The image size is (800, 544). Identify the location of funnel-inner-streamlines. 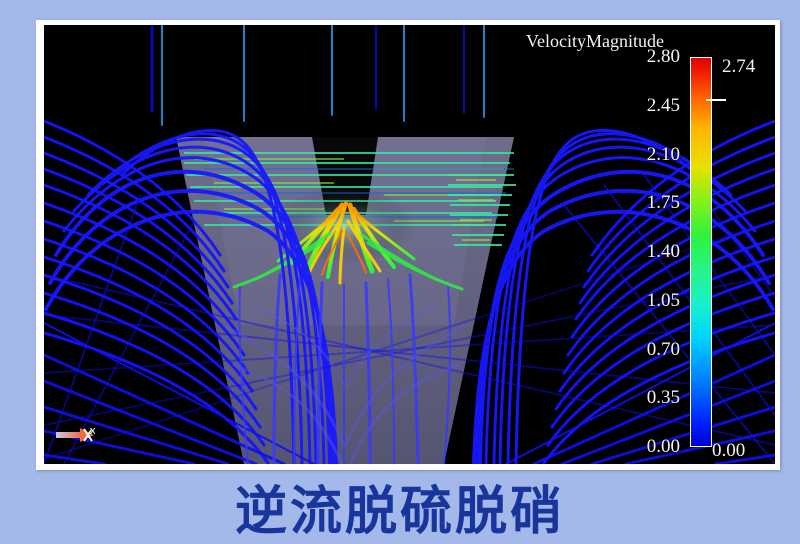
(345, 368).